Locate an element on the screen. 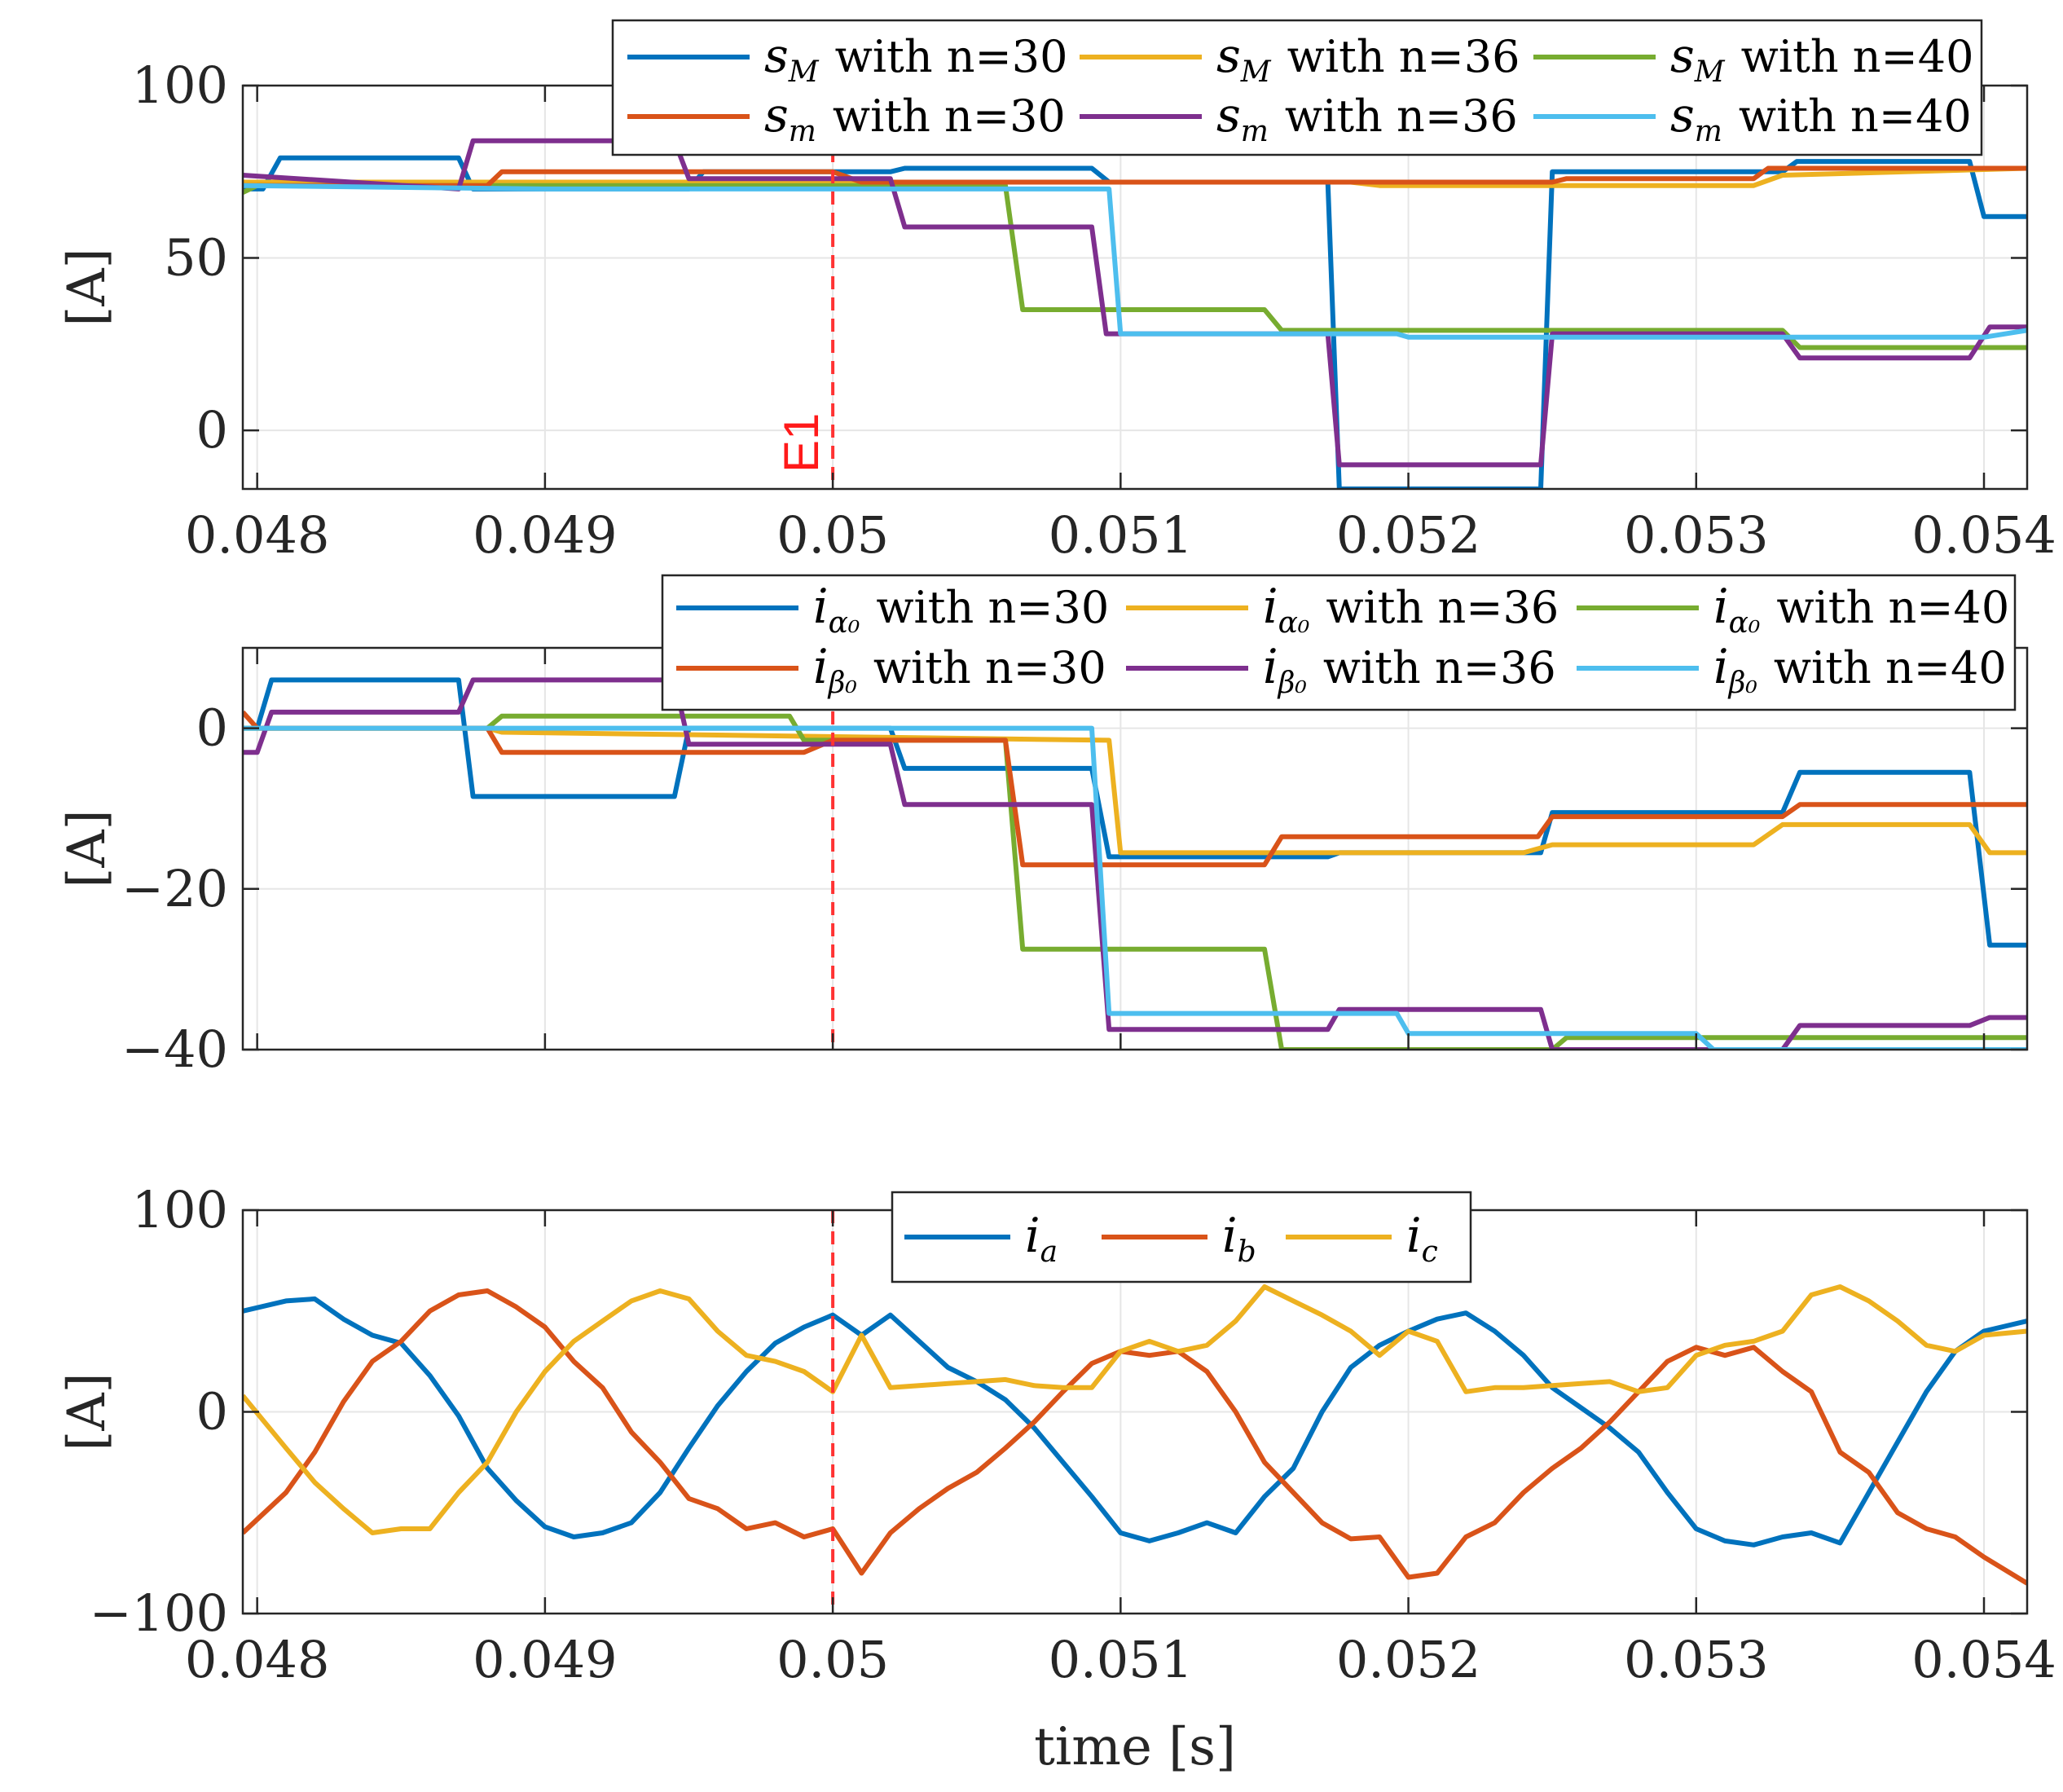 This screenshot has height=1792, width=2063. legend-label: iα₀ with n=30 is located at coordinates (961, 609).